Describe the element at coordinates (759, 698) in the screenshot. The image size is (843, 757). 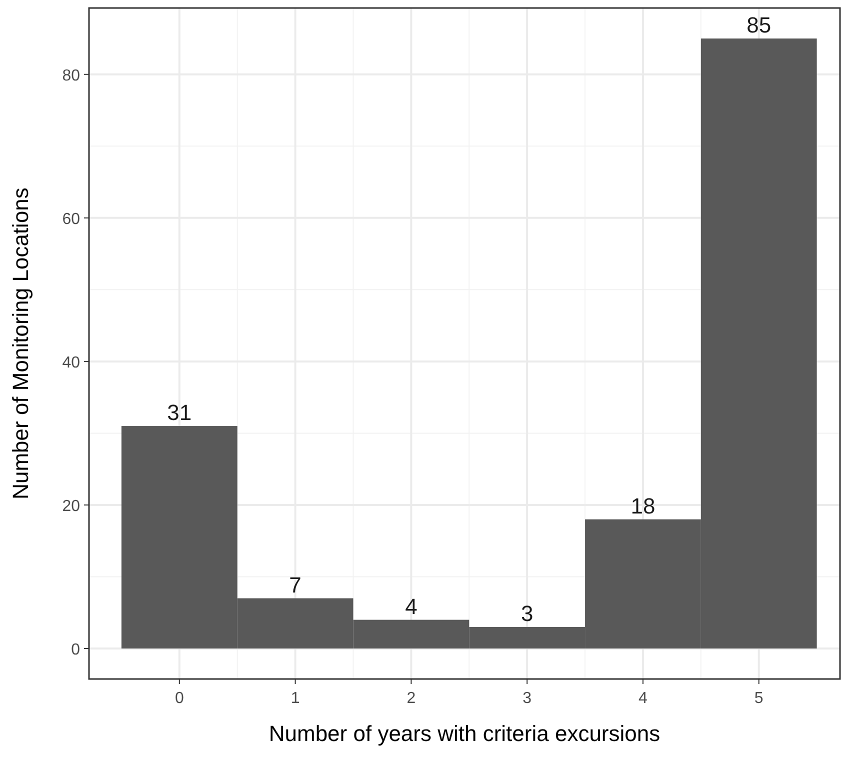
I see `x-tick-label: 5` at that location.